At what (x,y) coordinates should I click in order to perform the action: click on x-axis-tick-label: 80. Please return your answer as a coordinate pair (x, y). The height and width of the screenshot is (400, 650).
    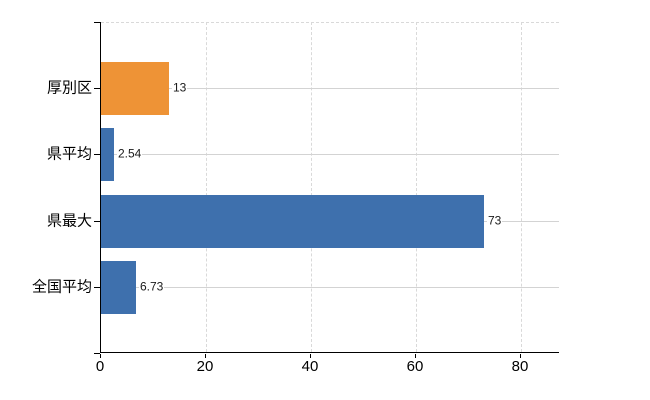
    Looking at the image, I should click on (520, 366).